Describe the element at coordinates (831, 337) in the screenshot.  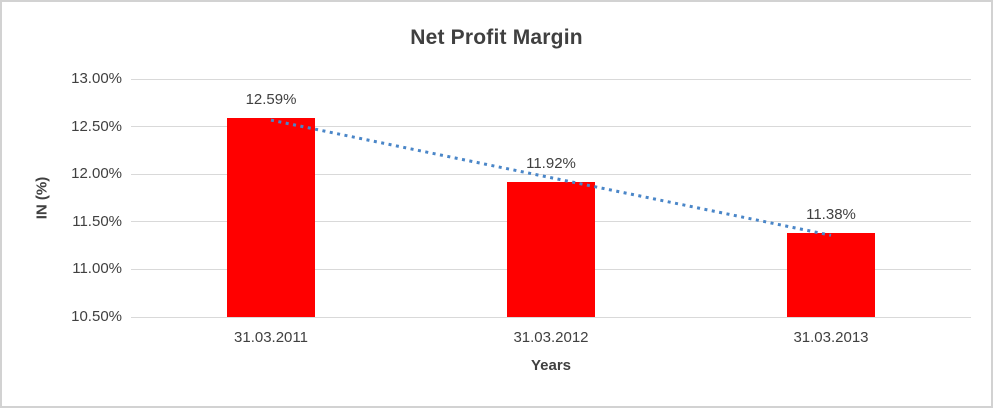
I see `x-tick-label: 31.03.2013` at that location.